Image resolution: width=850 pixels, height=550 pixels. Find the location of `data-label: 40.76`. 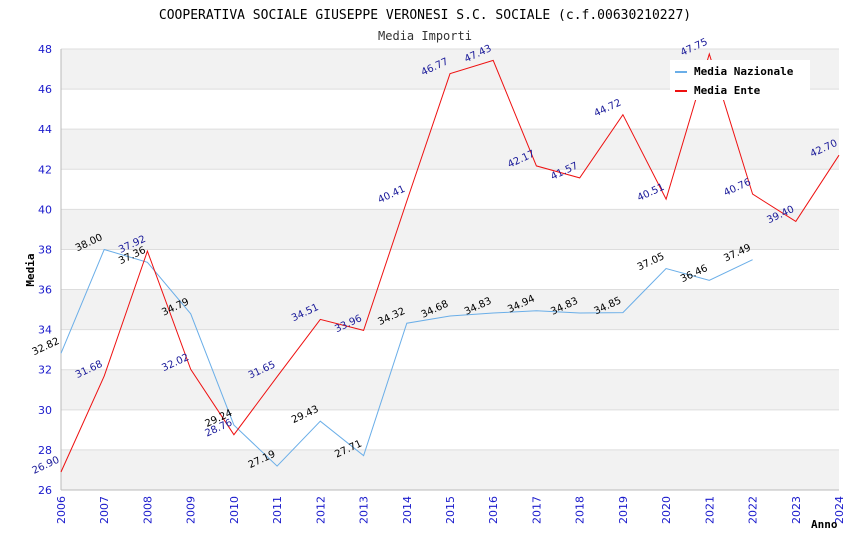

data-label: 40.76 is located at coordinates (737, 188).